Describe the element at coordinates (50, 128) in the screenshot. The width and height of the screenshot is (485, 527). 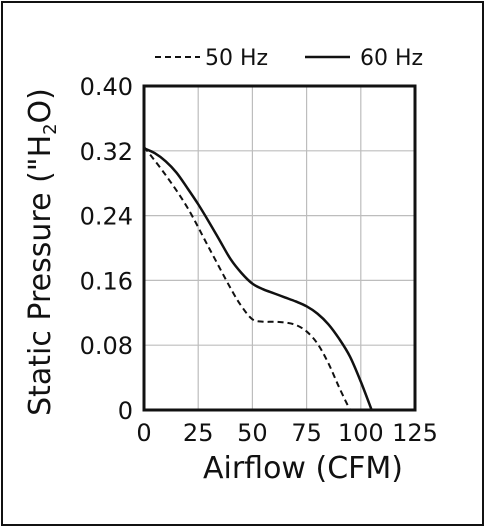
I see `y-axis-title-subscript: 2` at that location.